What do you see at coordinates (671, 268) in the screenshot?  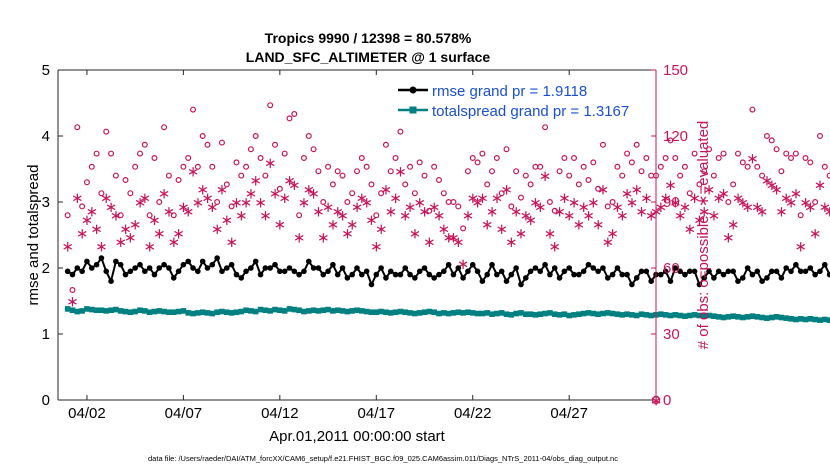 I see `right-y-tick-label: 60` at bounding box center [671, 268].